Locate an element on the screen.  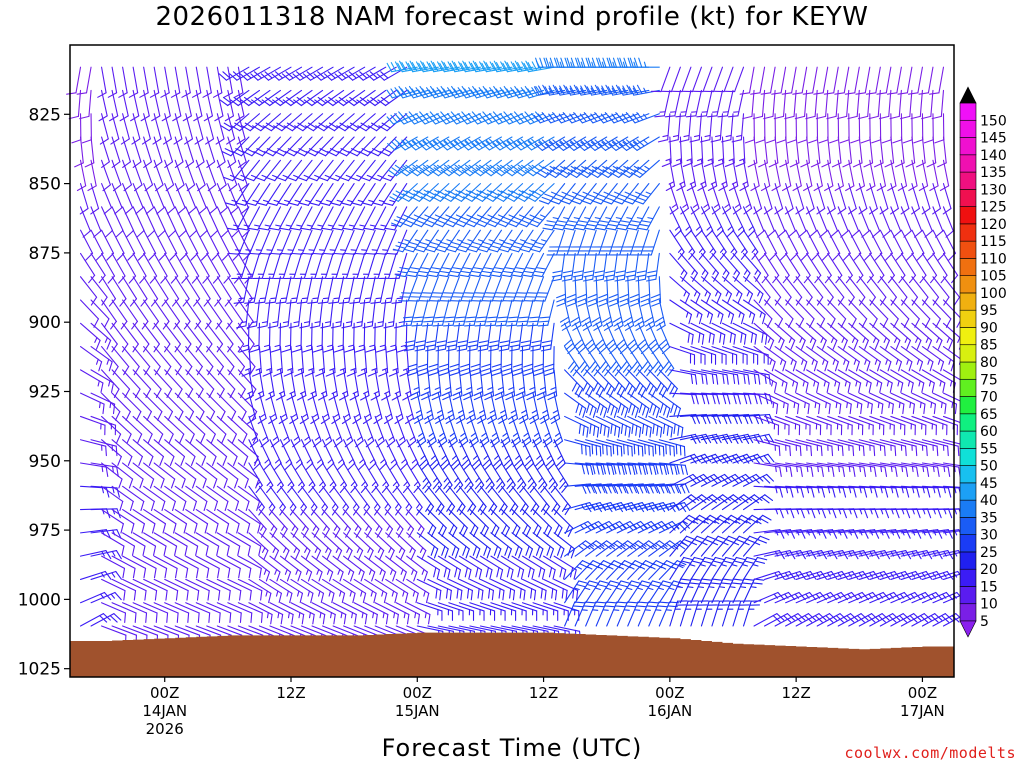
colorbar-label: 70 is located at coordinates (989, 398).